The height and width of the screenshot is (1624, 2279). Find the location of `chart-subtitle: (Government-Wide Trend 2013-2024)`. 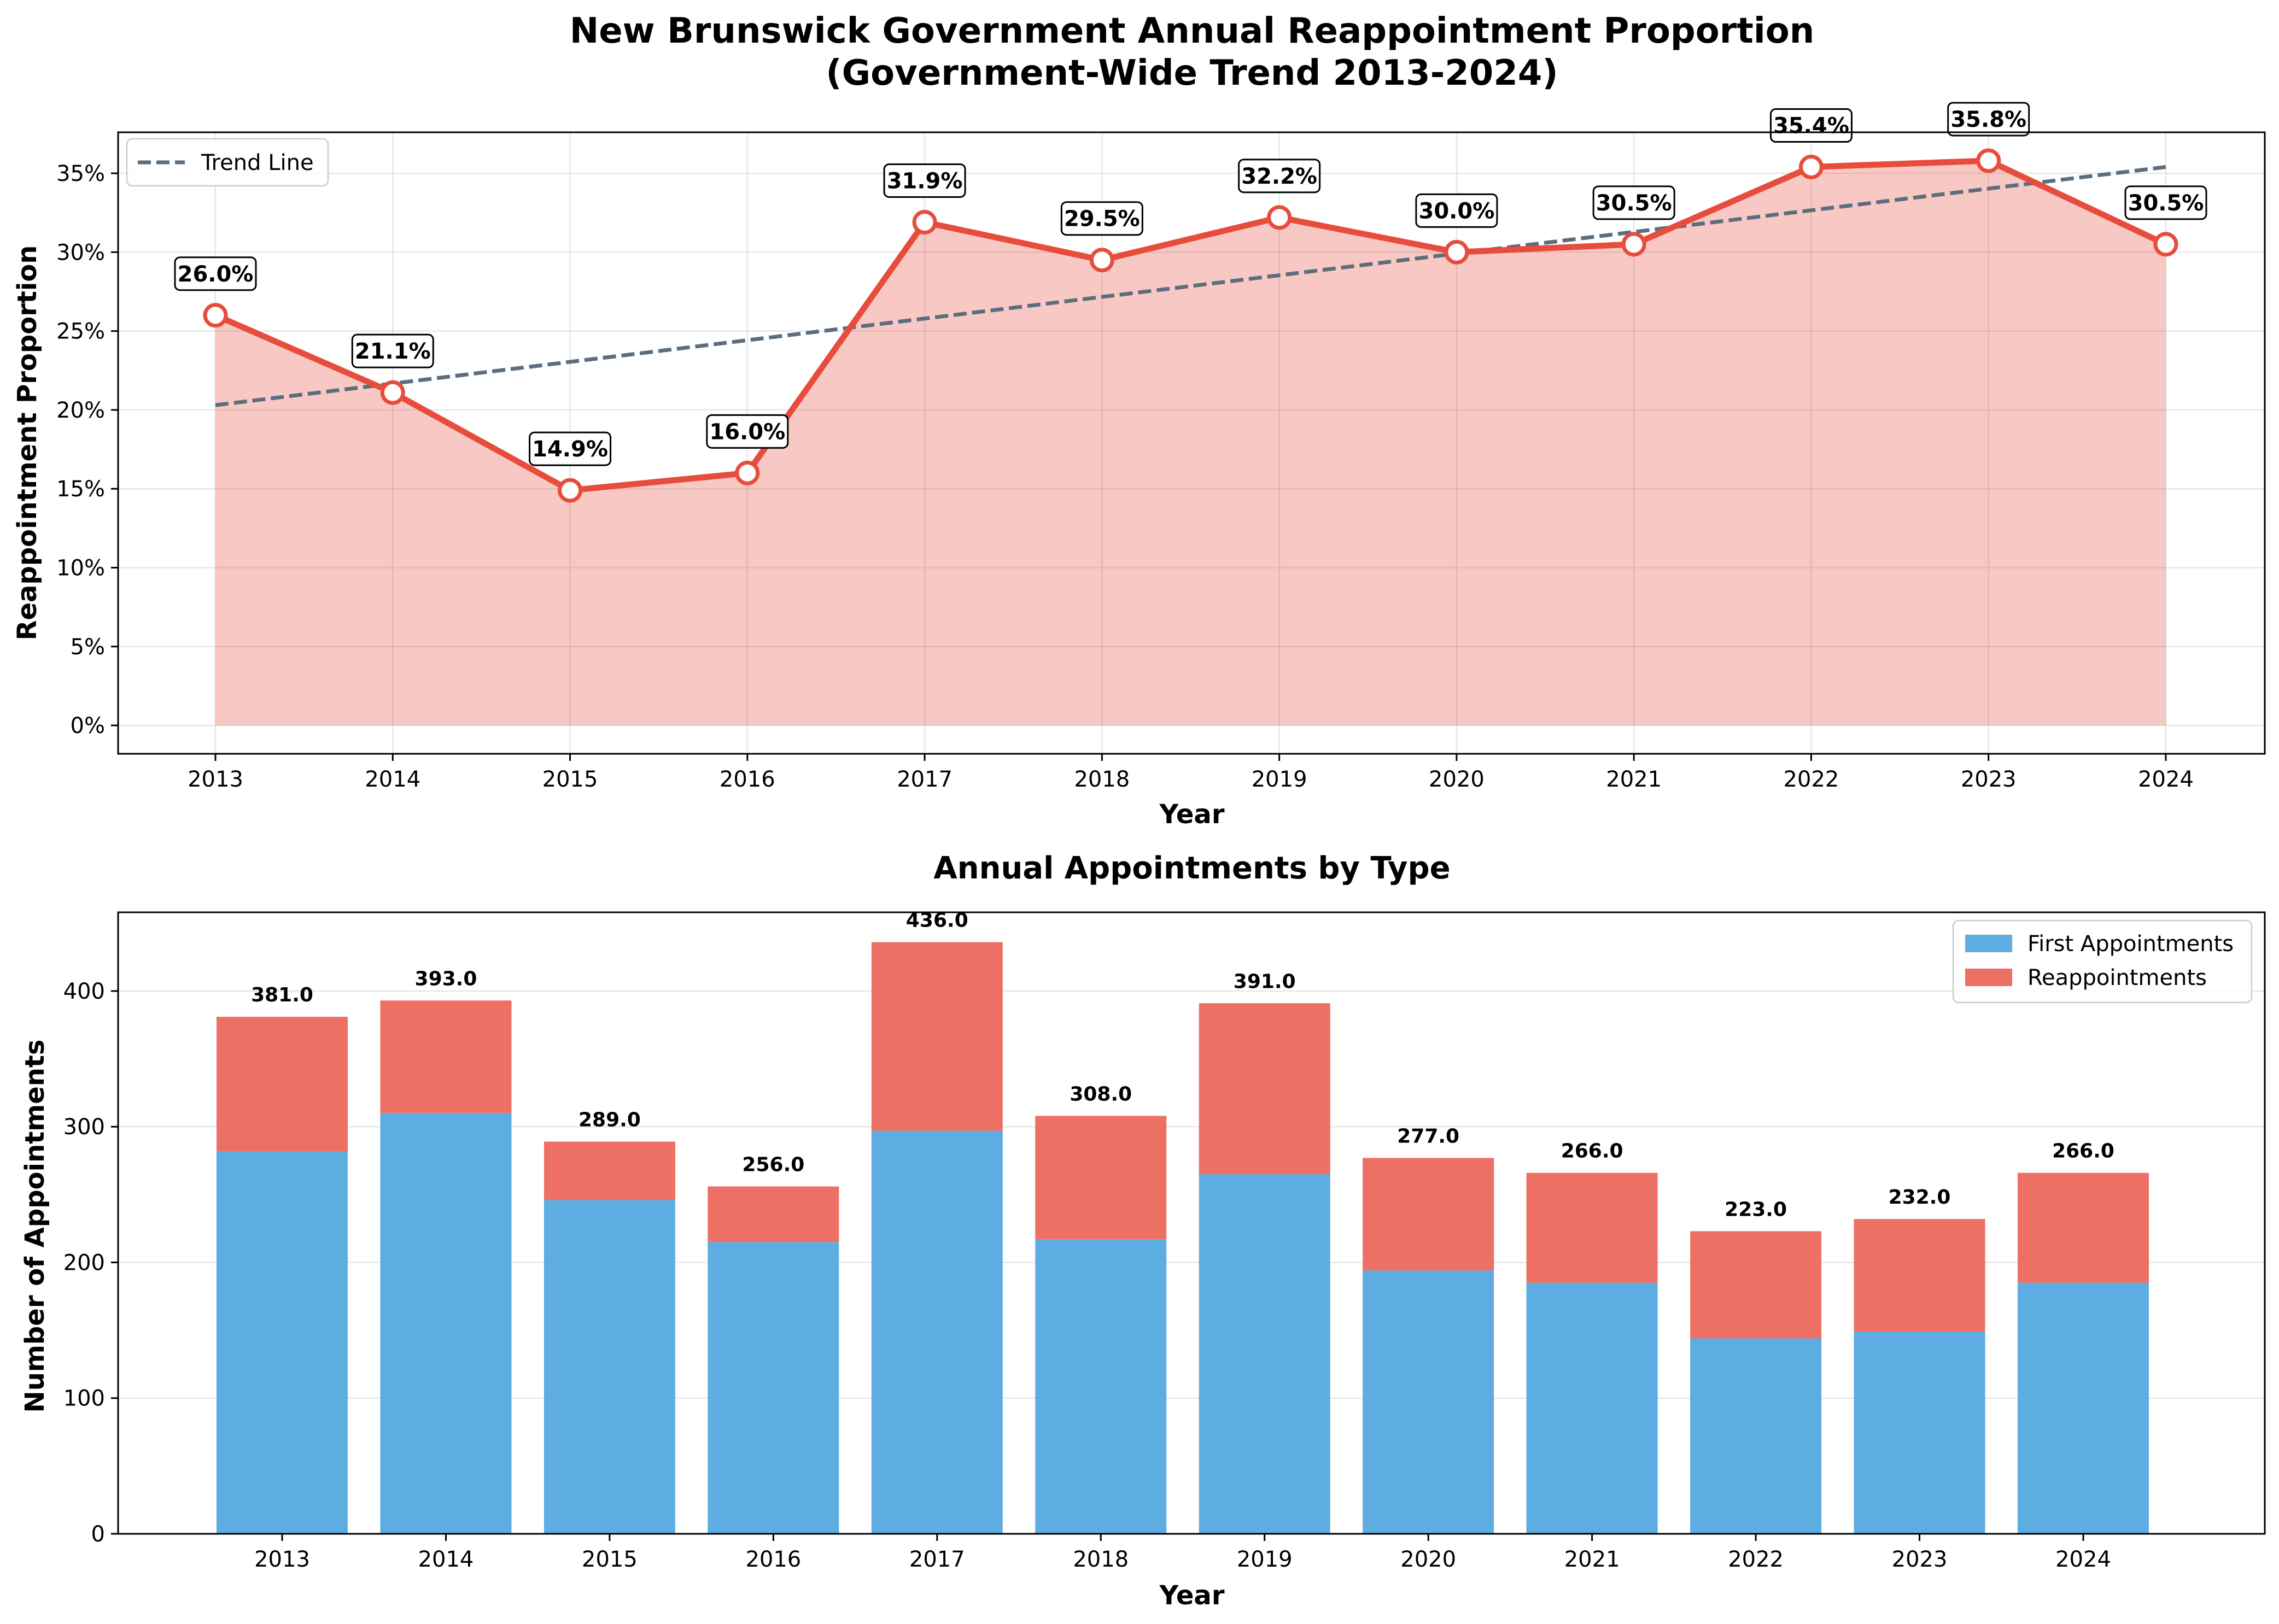

chart-subtitle: (Government-Wide Trend 2013-2024) is located at coordinates (1192, 73).